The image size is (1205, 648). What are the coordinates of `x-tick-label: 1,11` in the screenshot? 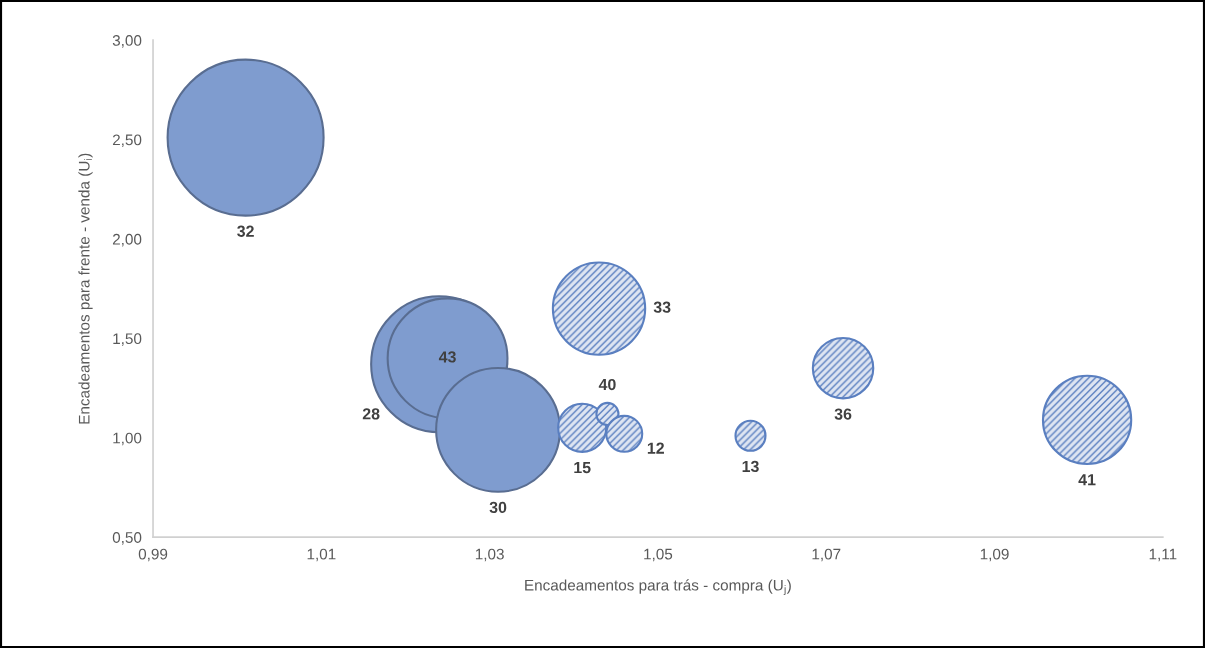 It's located at (1163, 555).